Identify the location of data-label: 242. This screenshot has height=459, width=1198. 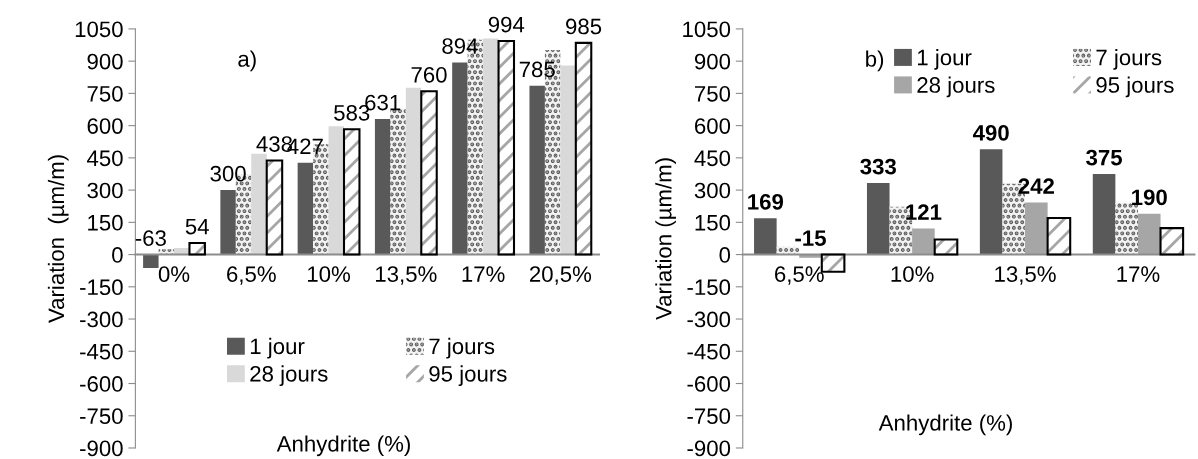
(1036, 186).